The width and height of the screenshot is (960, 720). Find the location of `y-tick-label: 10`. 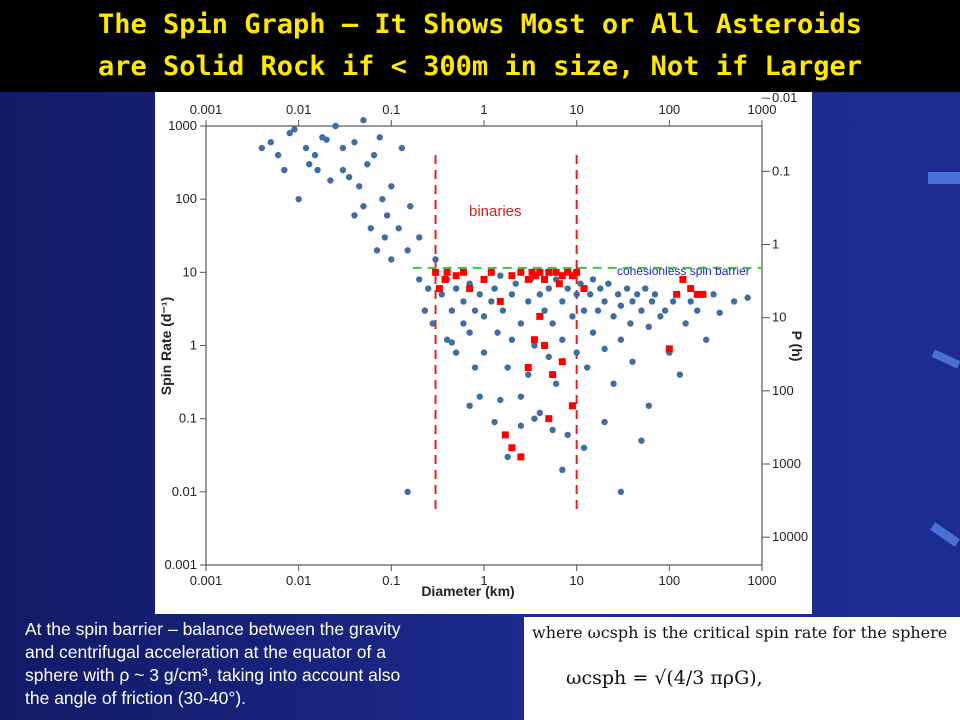

y-tick-label: 10 is located at coordinates (190, 271).